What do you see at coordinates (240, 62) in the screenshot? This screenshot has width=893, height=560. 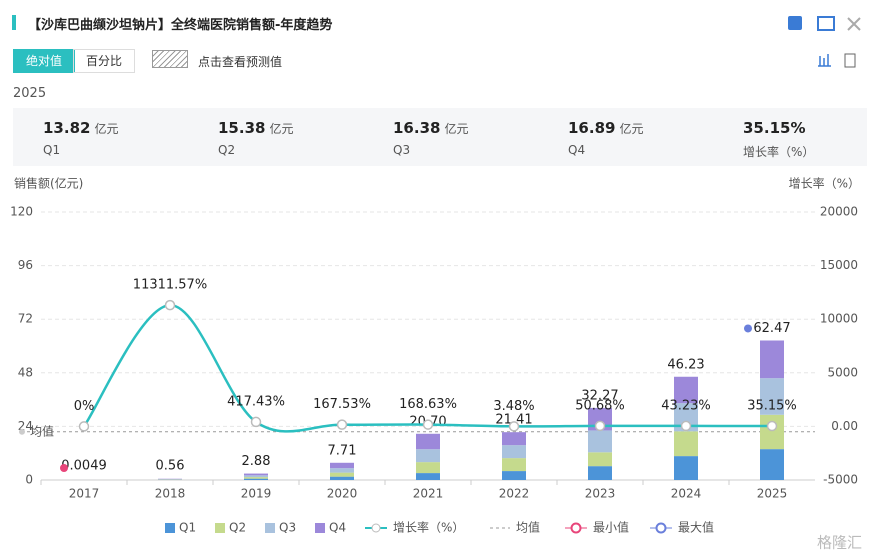 I see `forecast-link: 点击查看预测值` at bounding box center [240, 62].